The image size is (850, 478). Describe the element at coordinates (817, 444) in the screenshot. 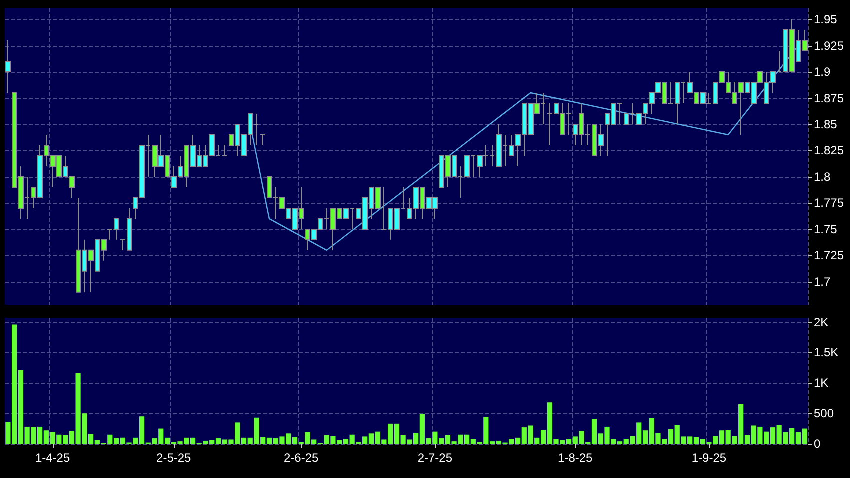

I see `y-tick-label: 0` at that location.